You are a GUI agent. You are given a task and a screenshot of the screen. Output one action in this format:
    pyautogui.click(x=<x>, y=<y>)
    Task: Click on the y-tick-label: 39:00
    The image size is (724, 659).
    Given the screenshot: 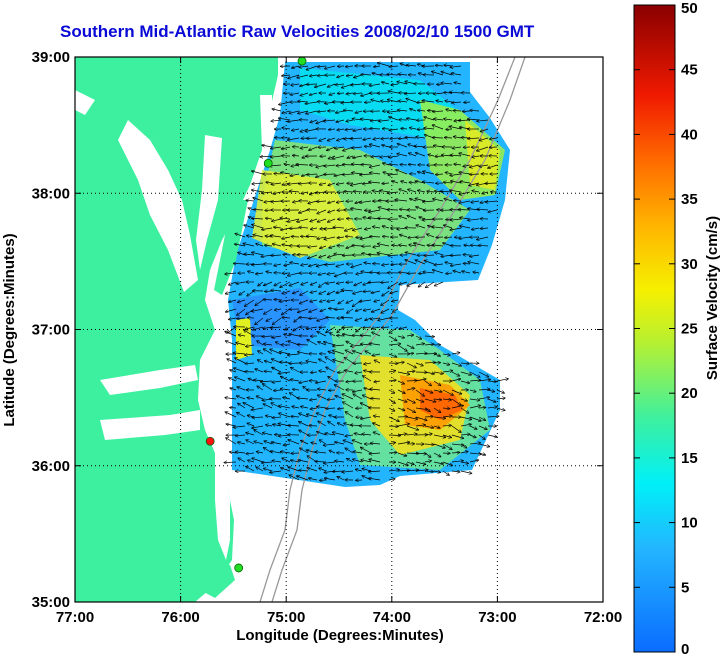 What is the action you would take?
    pyautogui.click(x=51, y=57)
    